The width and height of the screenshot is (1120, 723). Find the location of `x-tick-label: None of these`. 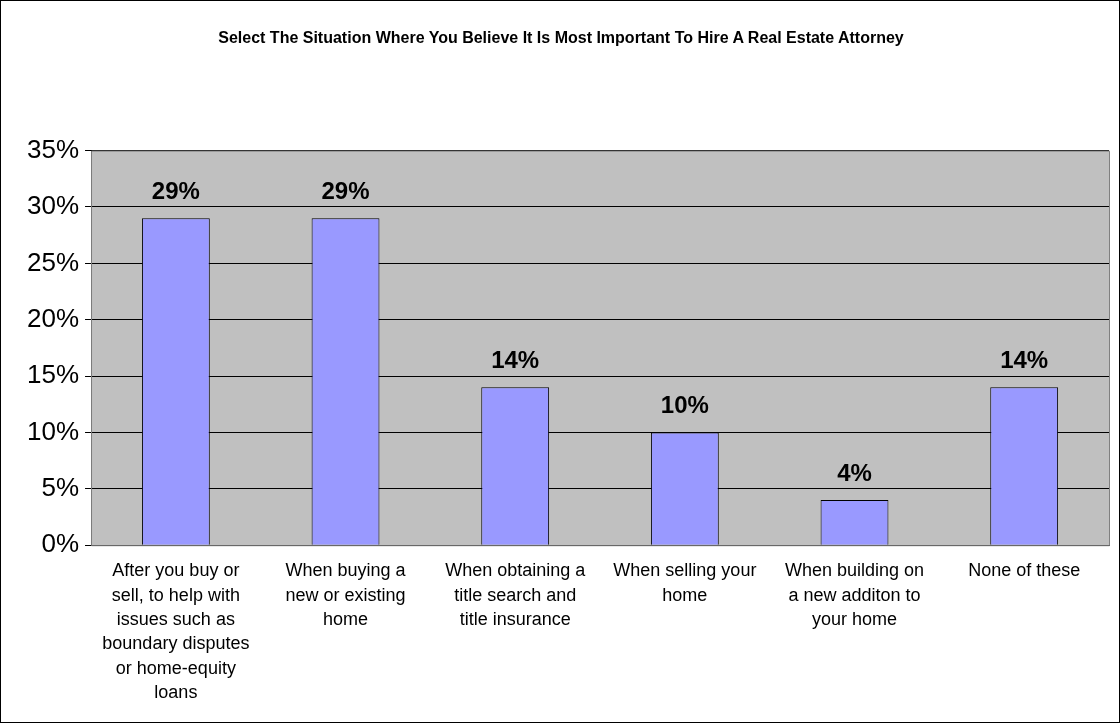

x-tick-label: None of these is located at coordinates (1024, 570).